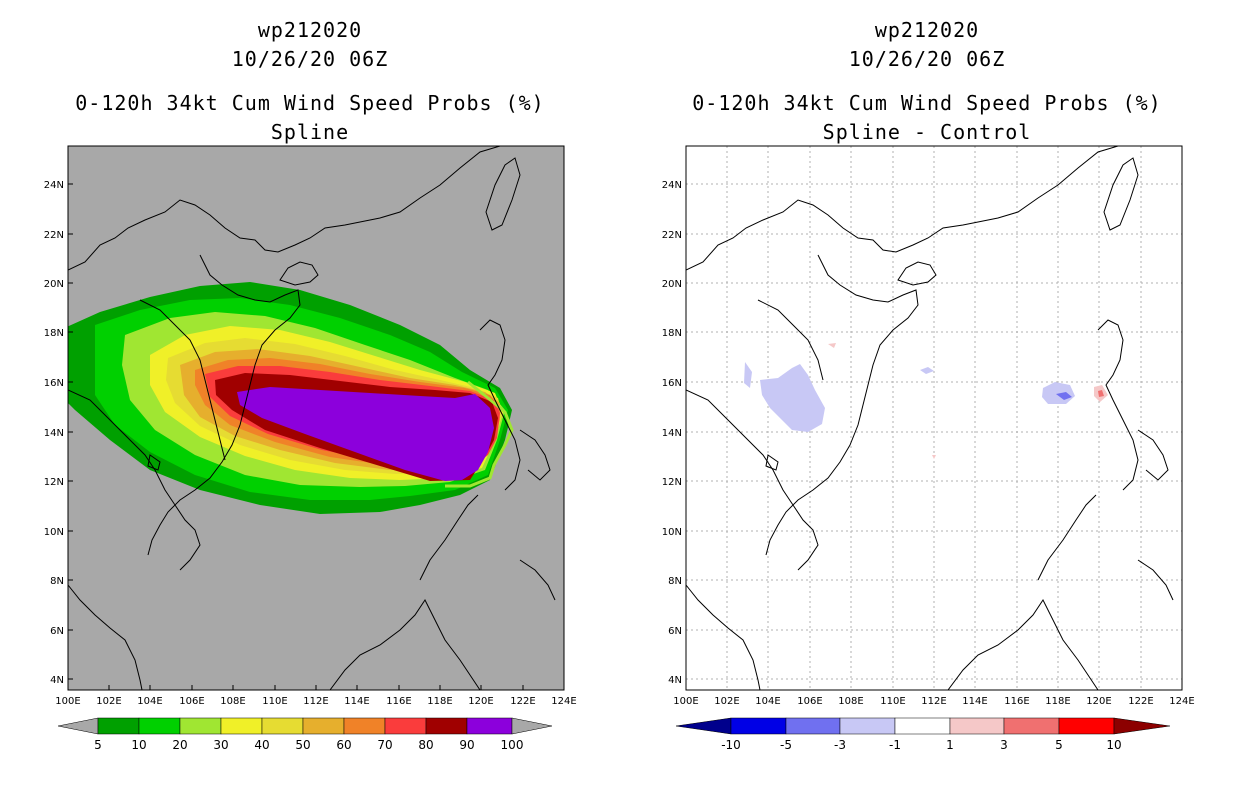 This screenshot has height=800, width=1236. I want to click on right-difference-blobs, so click(926, 401).